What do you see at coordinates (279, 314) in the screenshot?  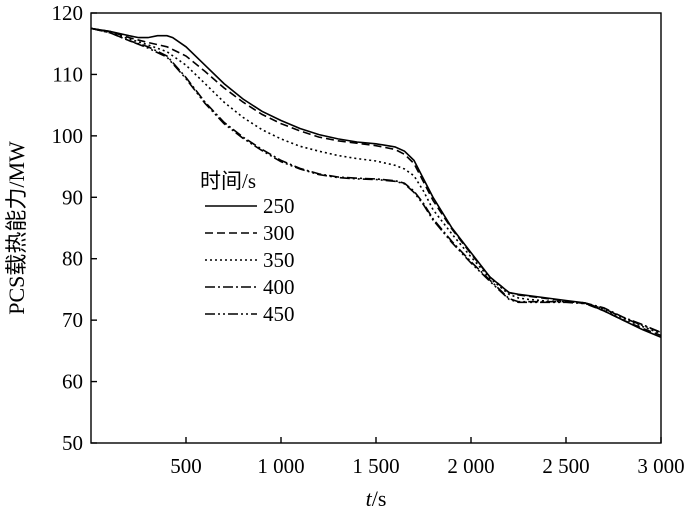 I see `legend-label-450: 450` at bounding box center [279, 314].